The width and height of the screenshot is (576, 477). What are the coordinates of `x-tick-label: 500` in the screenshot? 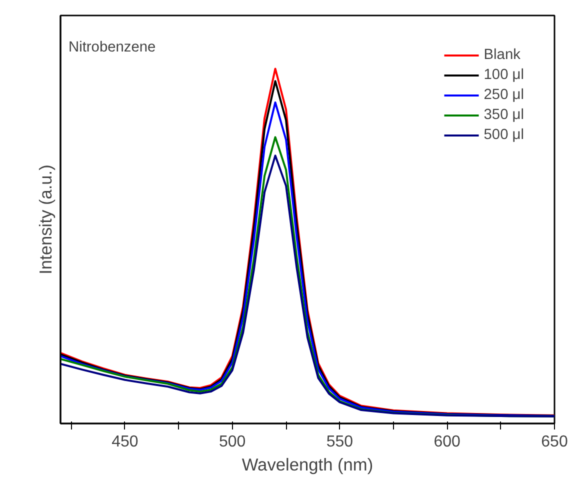 It's located at (232, 442).